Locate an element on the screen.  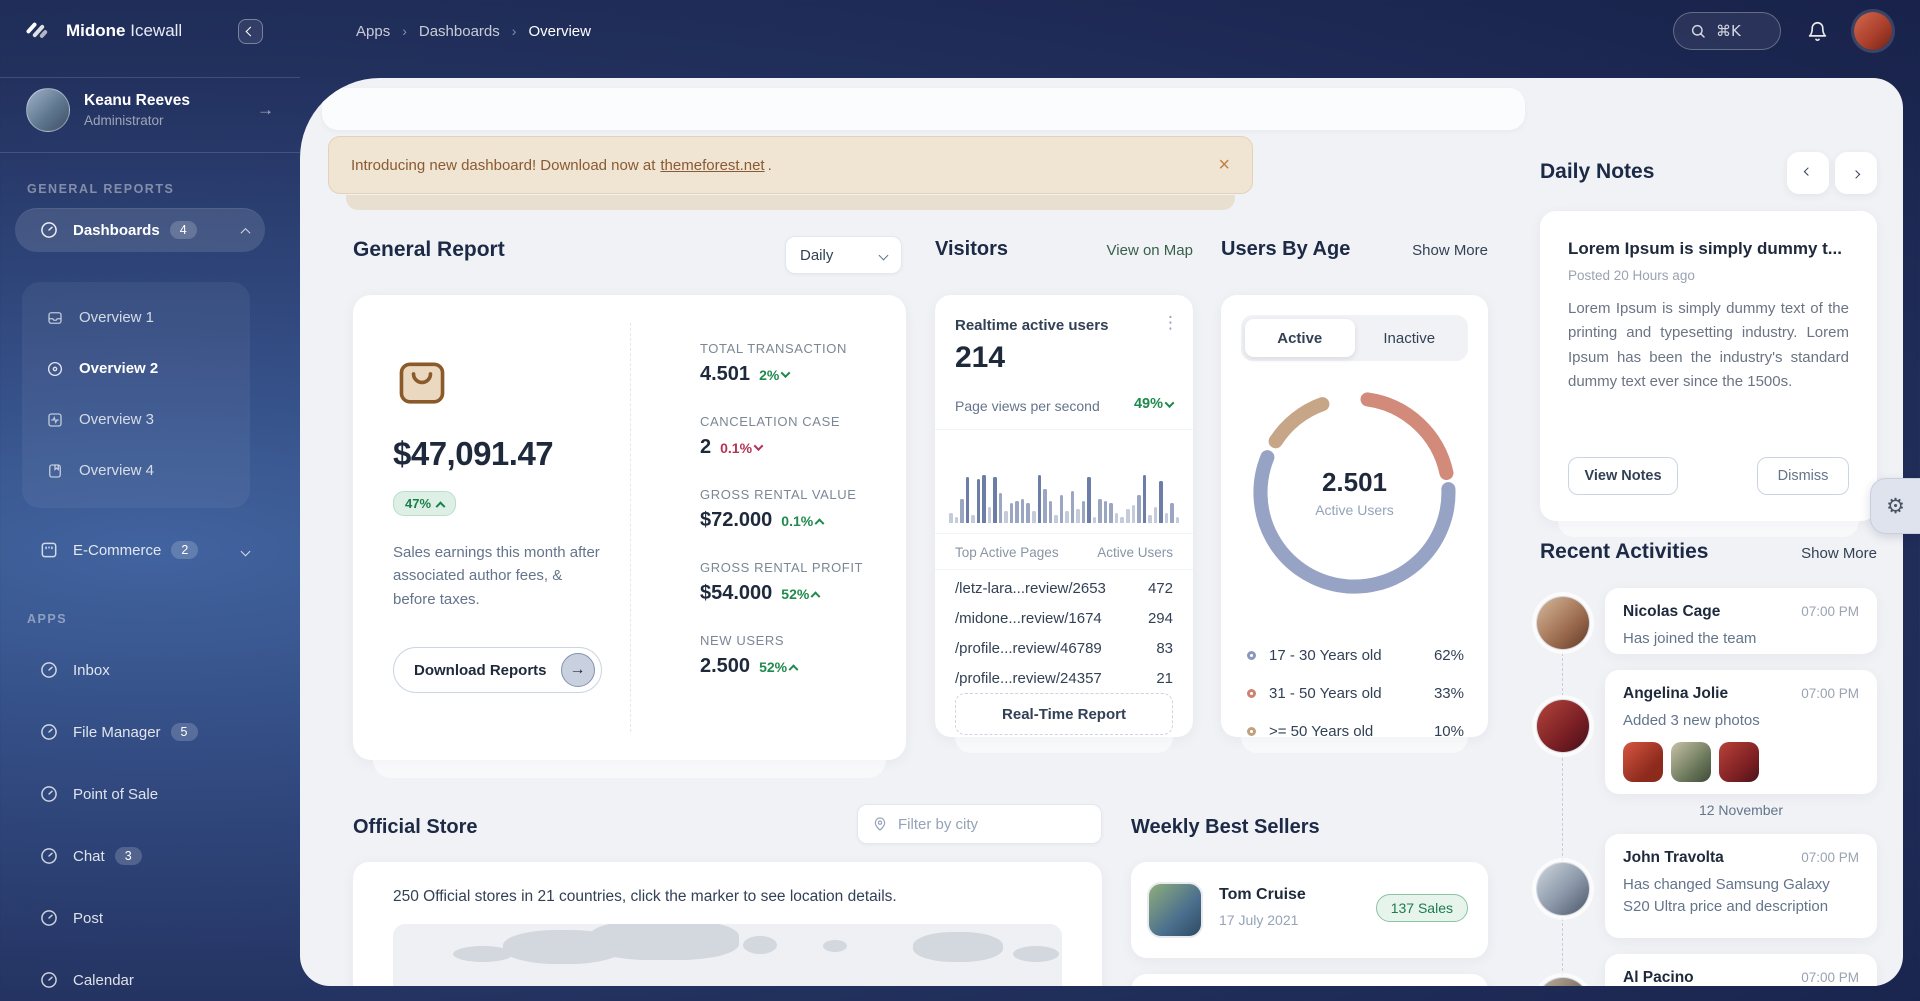
chevron-down-icon is located at coordinates (758, 446).